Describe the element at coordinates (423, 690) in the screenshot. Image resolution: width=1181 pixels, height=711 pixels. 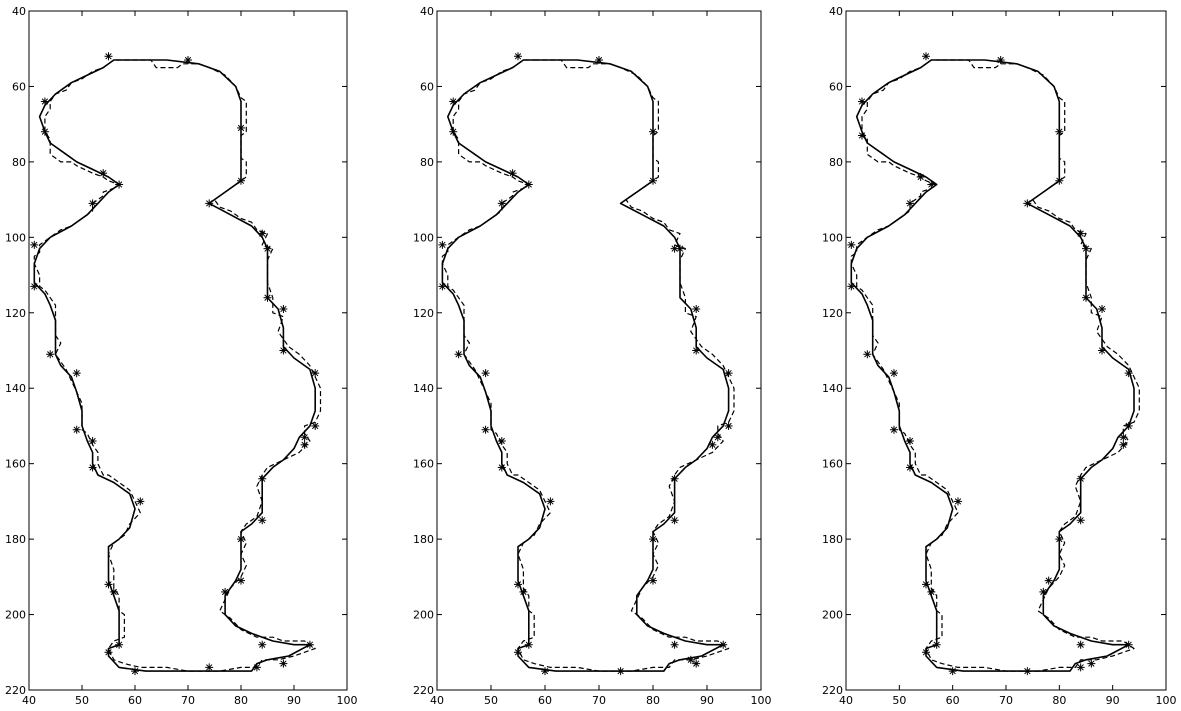
I see `y-tick-label: 220` at that location.